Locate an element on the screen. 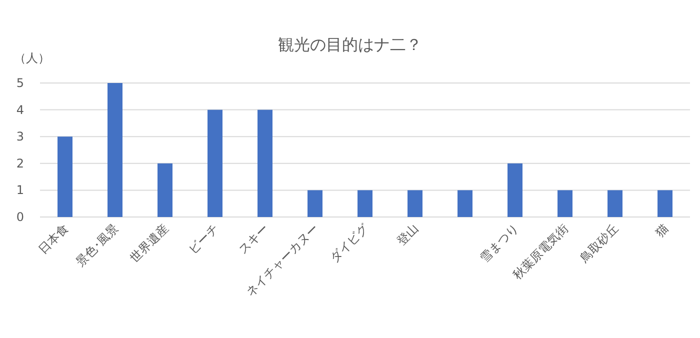 The image size is (700, 338). y-axis-title: （人） is located at coordinates (32, 58).